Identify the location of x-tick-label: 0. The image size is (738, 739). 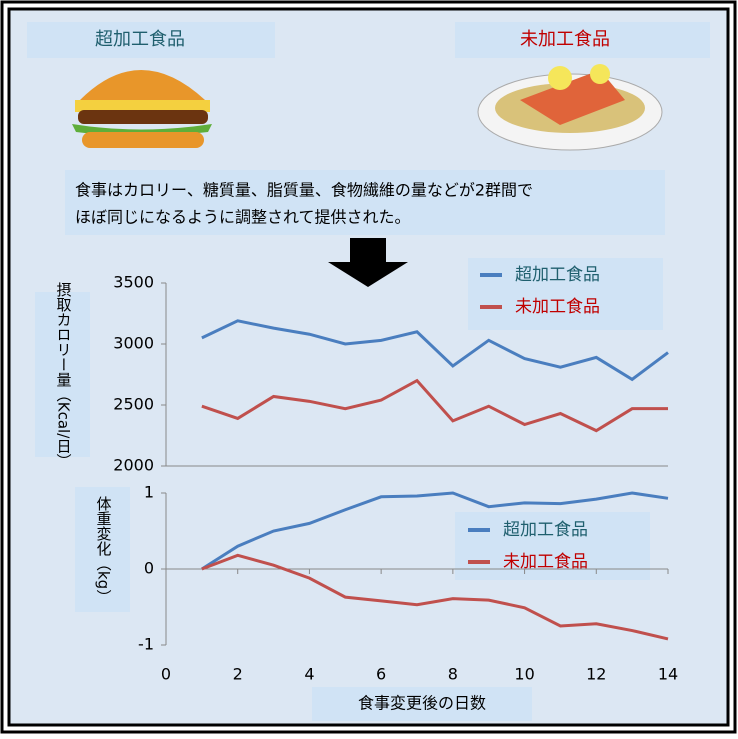
(166, 674).